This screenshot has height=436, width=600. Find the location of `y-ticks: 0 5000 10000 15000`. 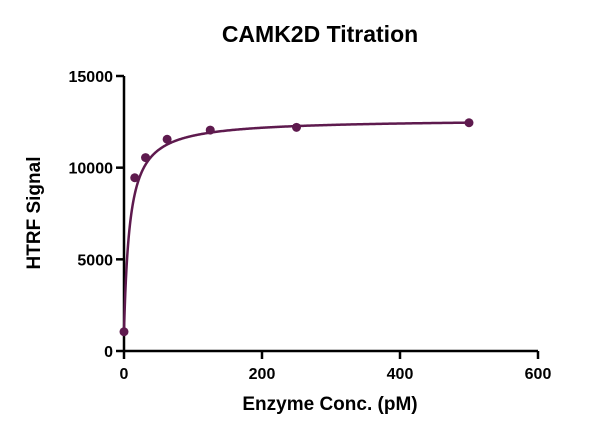

y-ticks: 0 5000 10000 15000 is located at coordinates (96, 215).